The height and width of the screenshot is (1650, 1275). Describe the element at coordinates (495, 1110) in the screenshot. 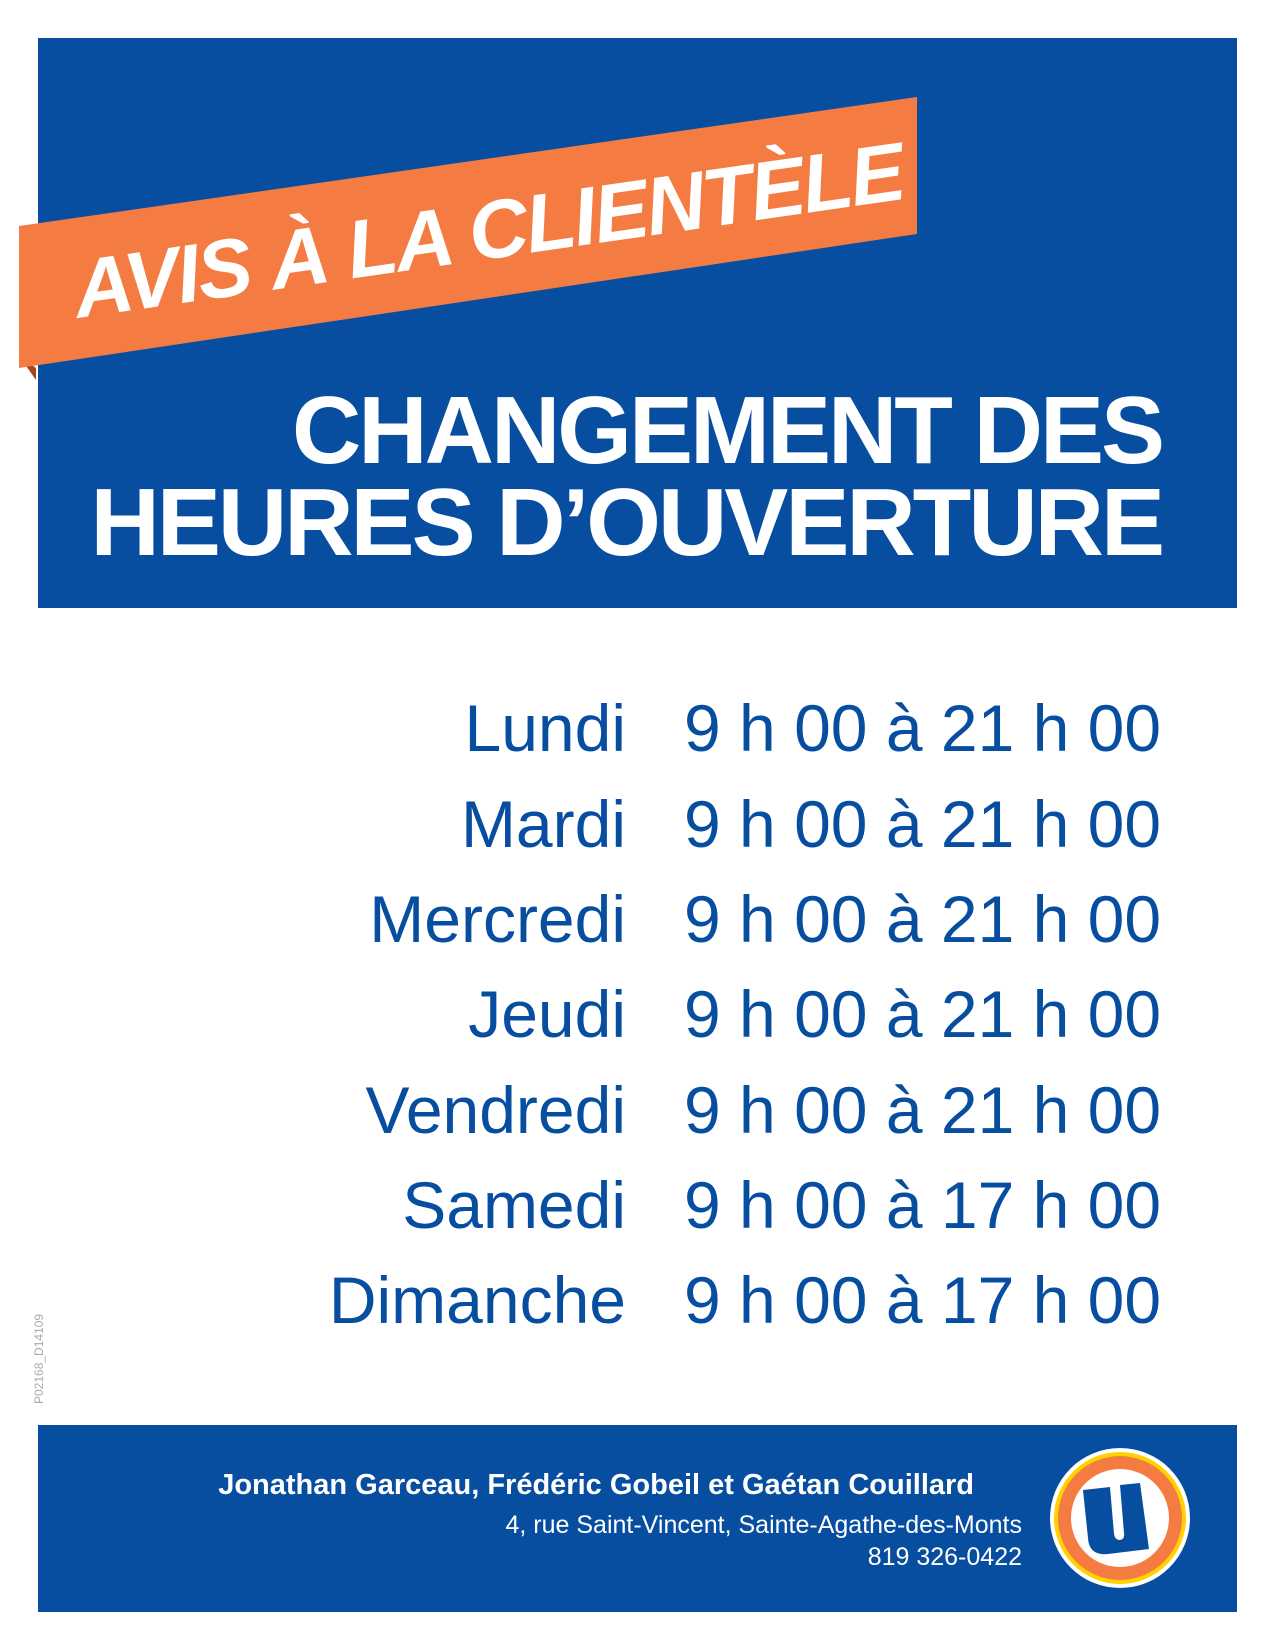

I see `day-label: Vendredi` at that location.